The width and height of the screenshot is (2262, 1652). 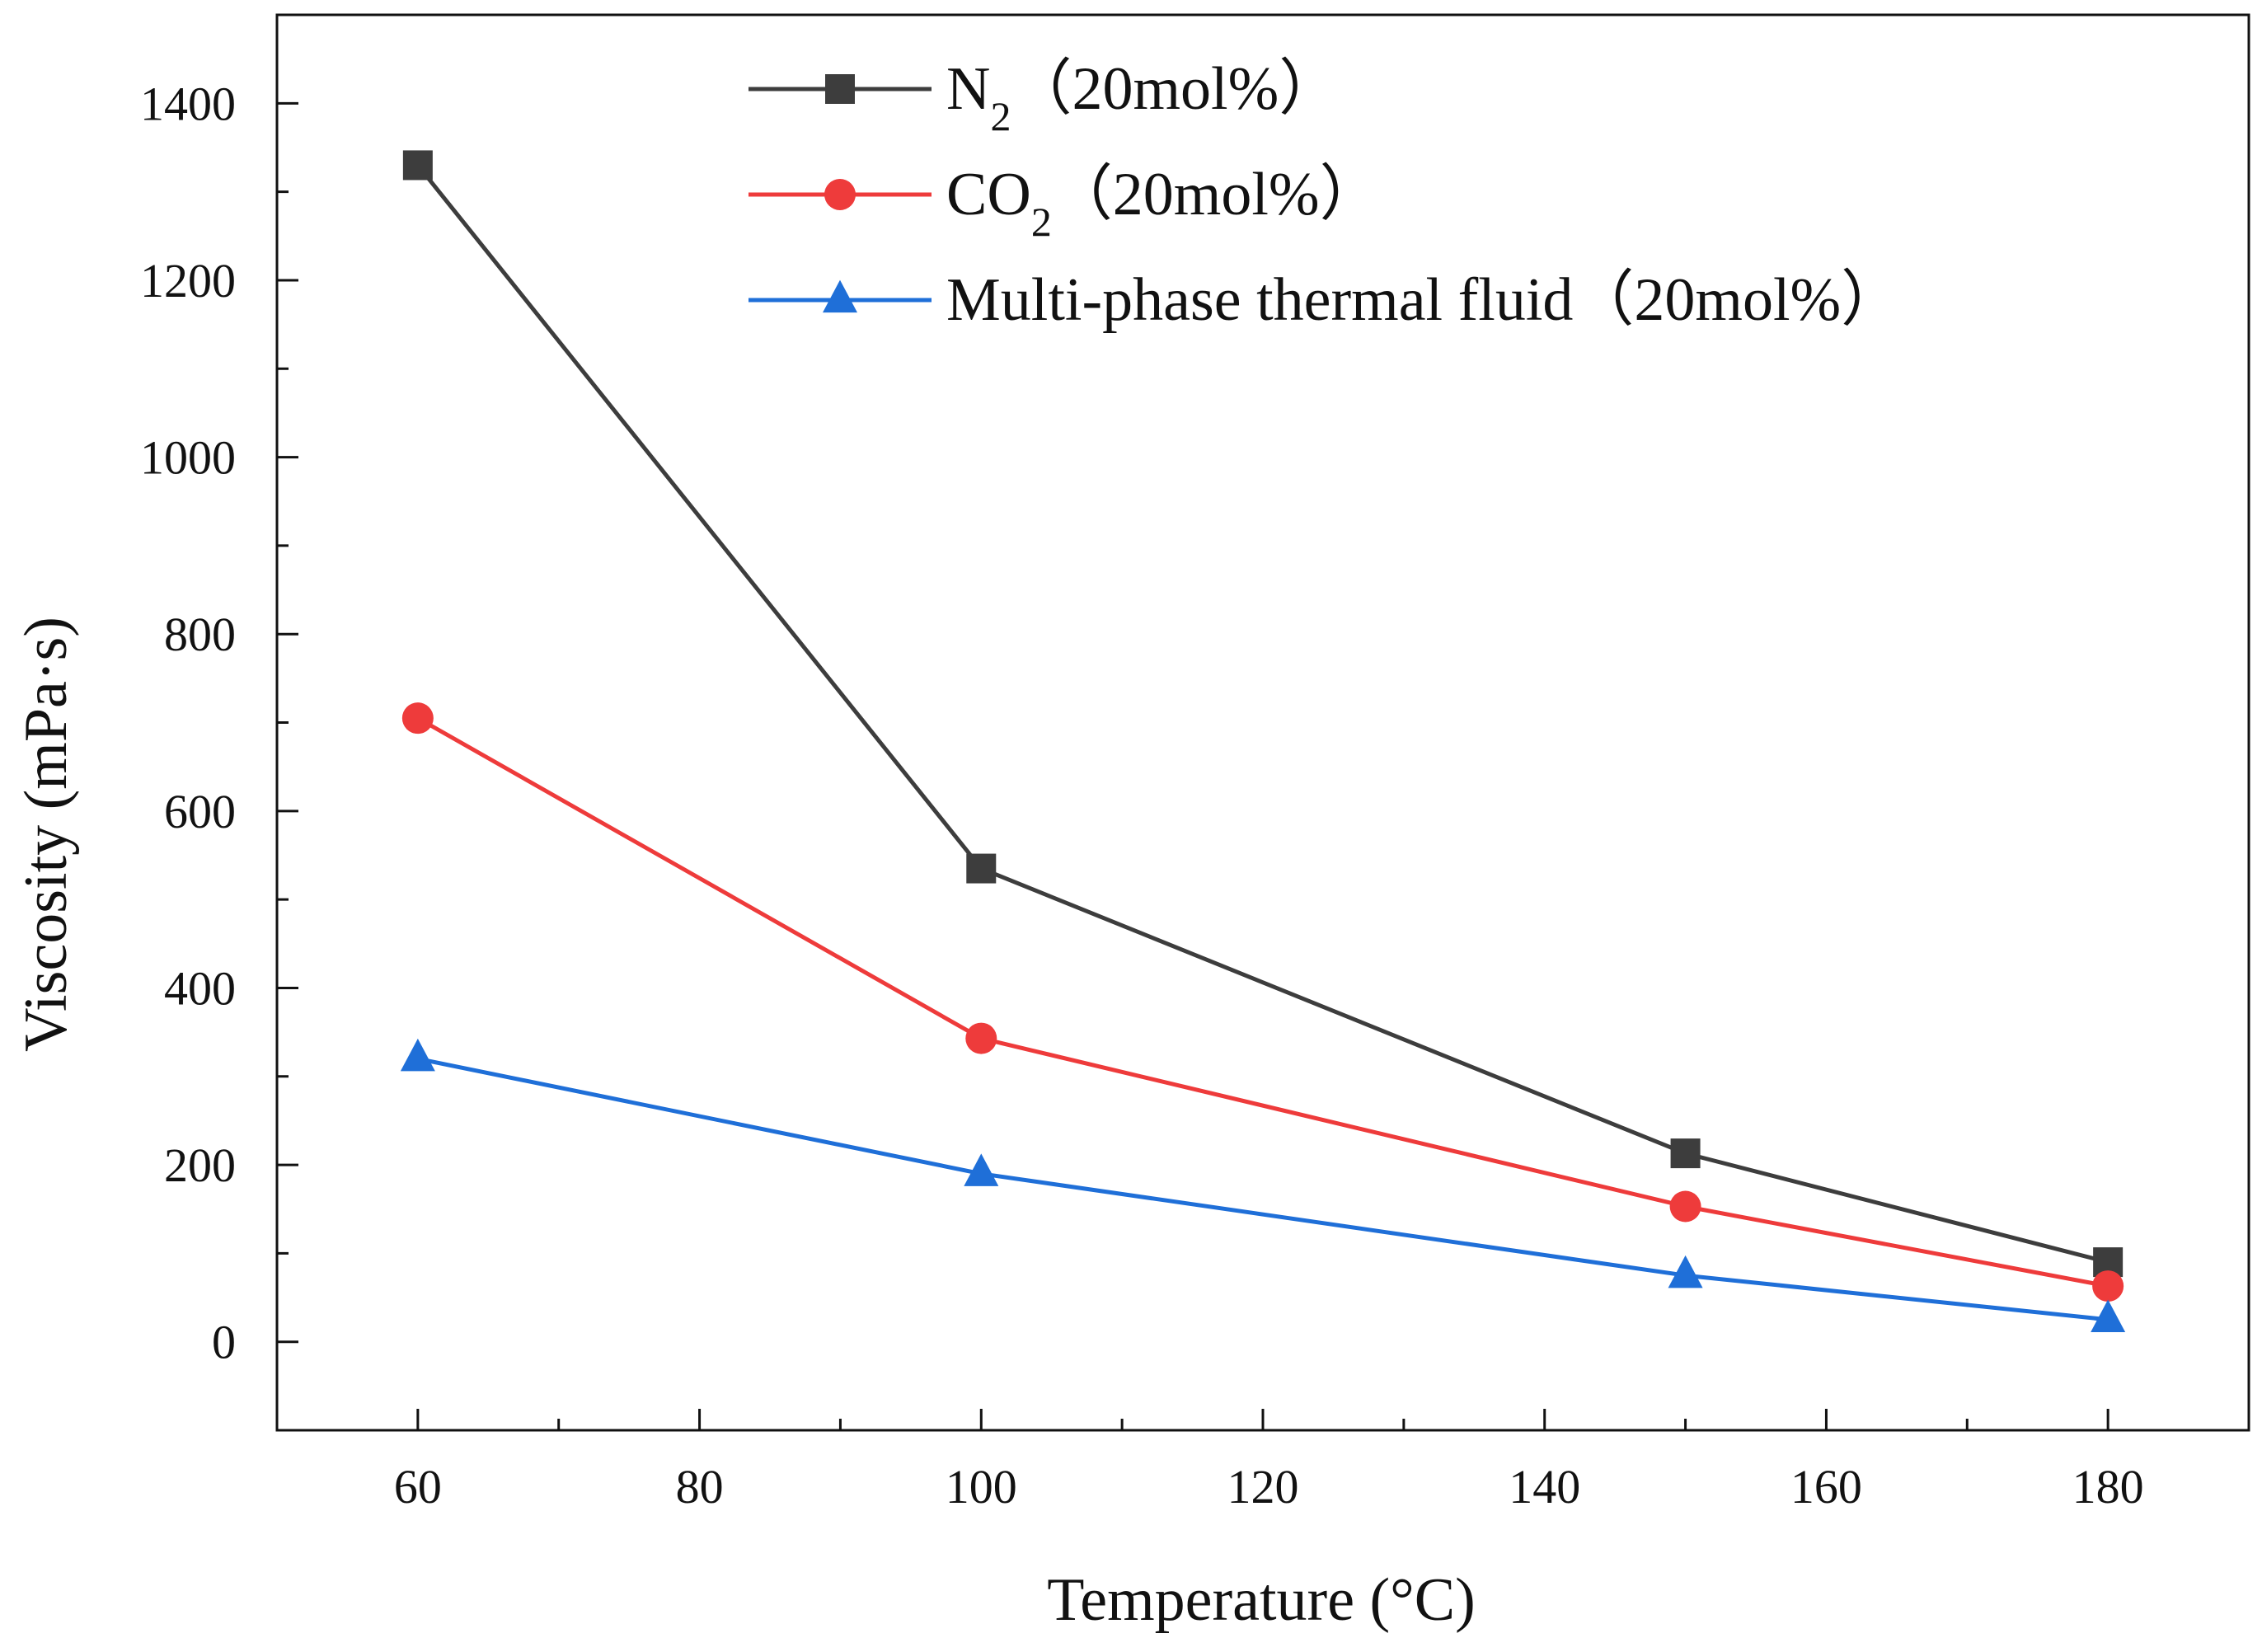 What do you see at coordinates (200, 1165) in the screenshot?
I see `y-tick-label: 200` at bounding box center [200, 1165].